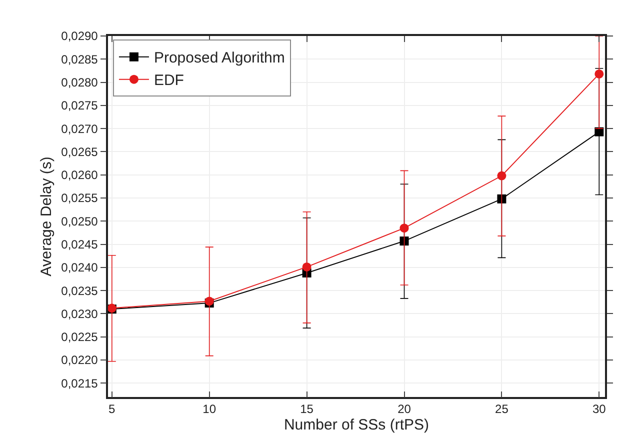 This screenshot has width=633, height=443. Describe the element at coordinates (79, 221) in the screenshot. I see `y-tick-label: 0,0250` at that location.